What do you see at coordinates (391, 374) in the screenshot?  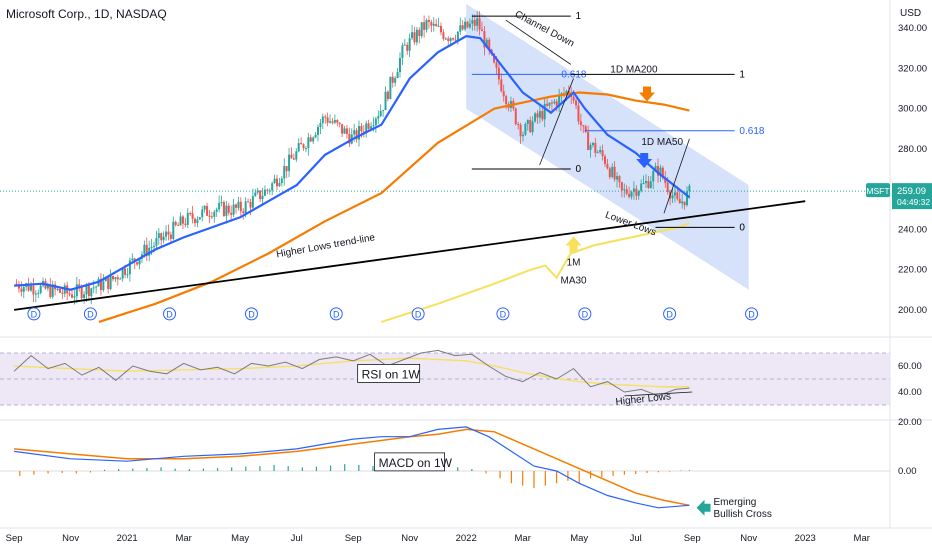 I see `rsi-label: RSI on 1W` at bounding box center [391, 374].